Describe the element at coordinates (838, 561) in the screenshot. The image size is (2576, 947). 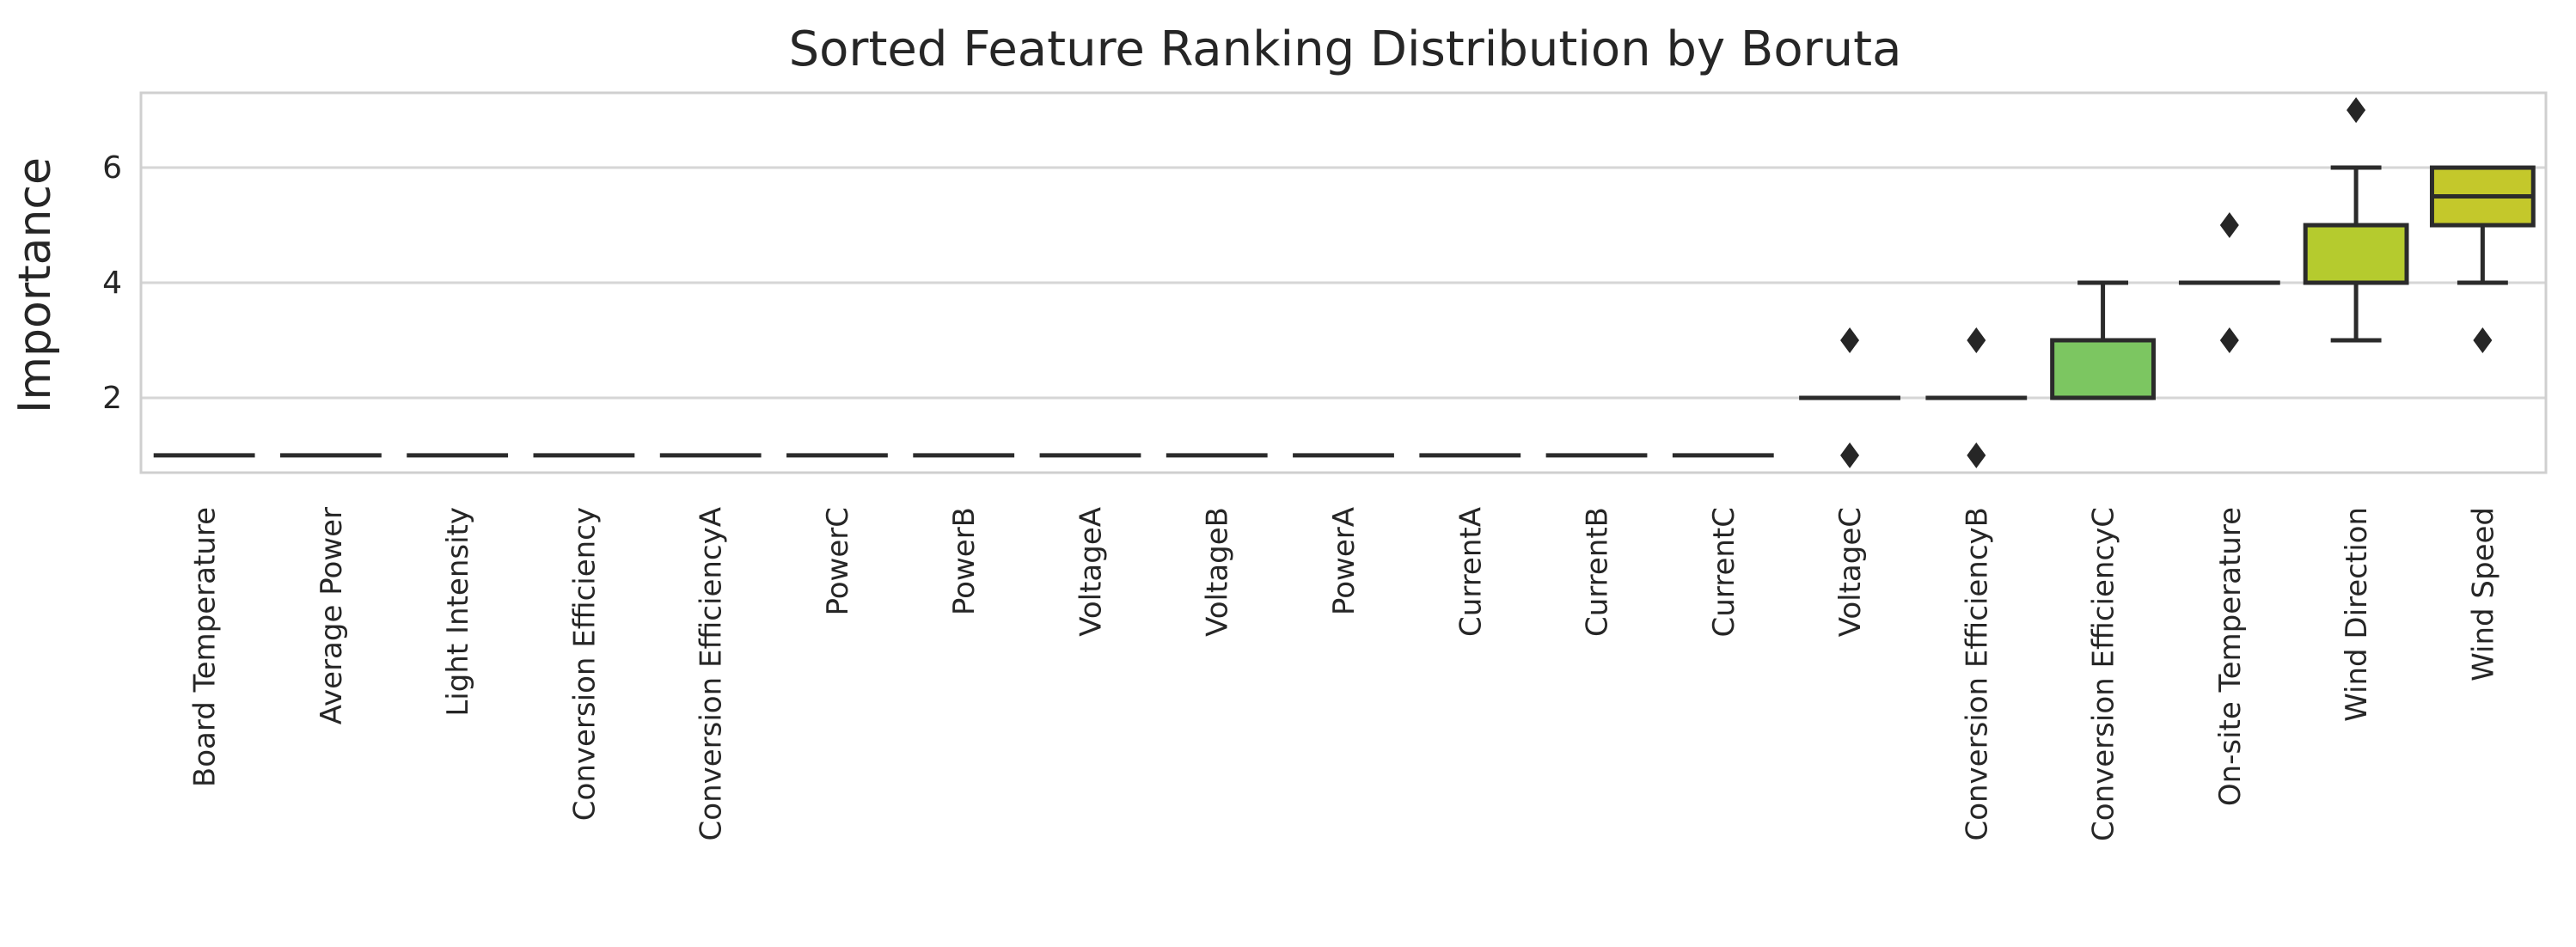
I see `x-tick-label: PowerC` at that location.